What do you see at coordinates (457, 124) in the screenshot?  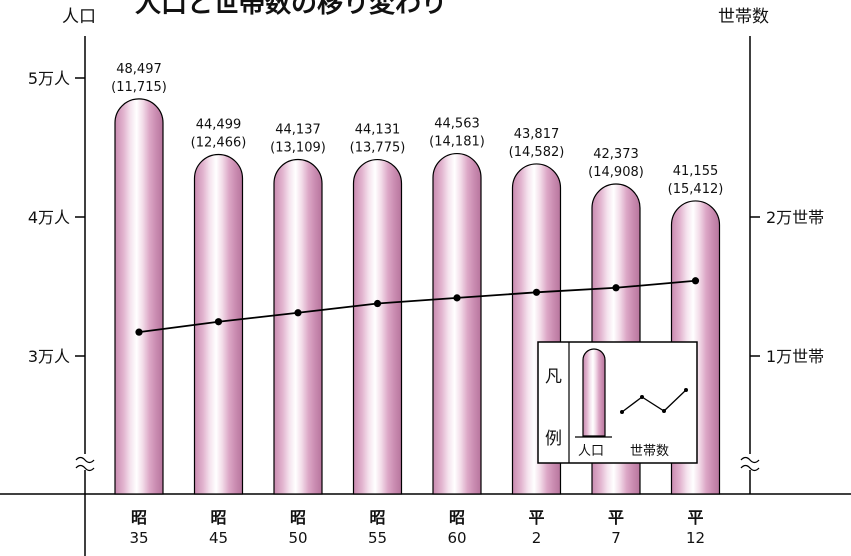 I see `population-value-label: 44,563` at bounding box center [457, 124].